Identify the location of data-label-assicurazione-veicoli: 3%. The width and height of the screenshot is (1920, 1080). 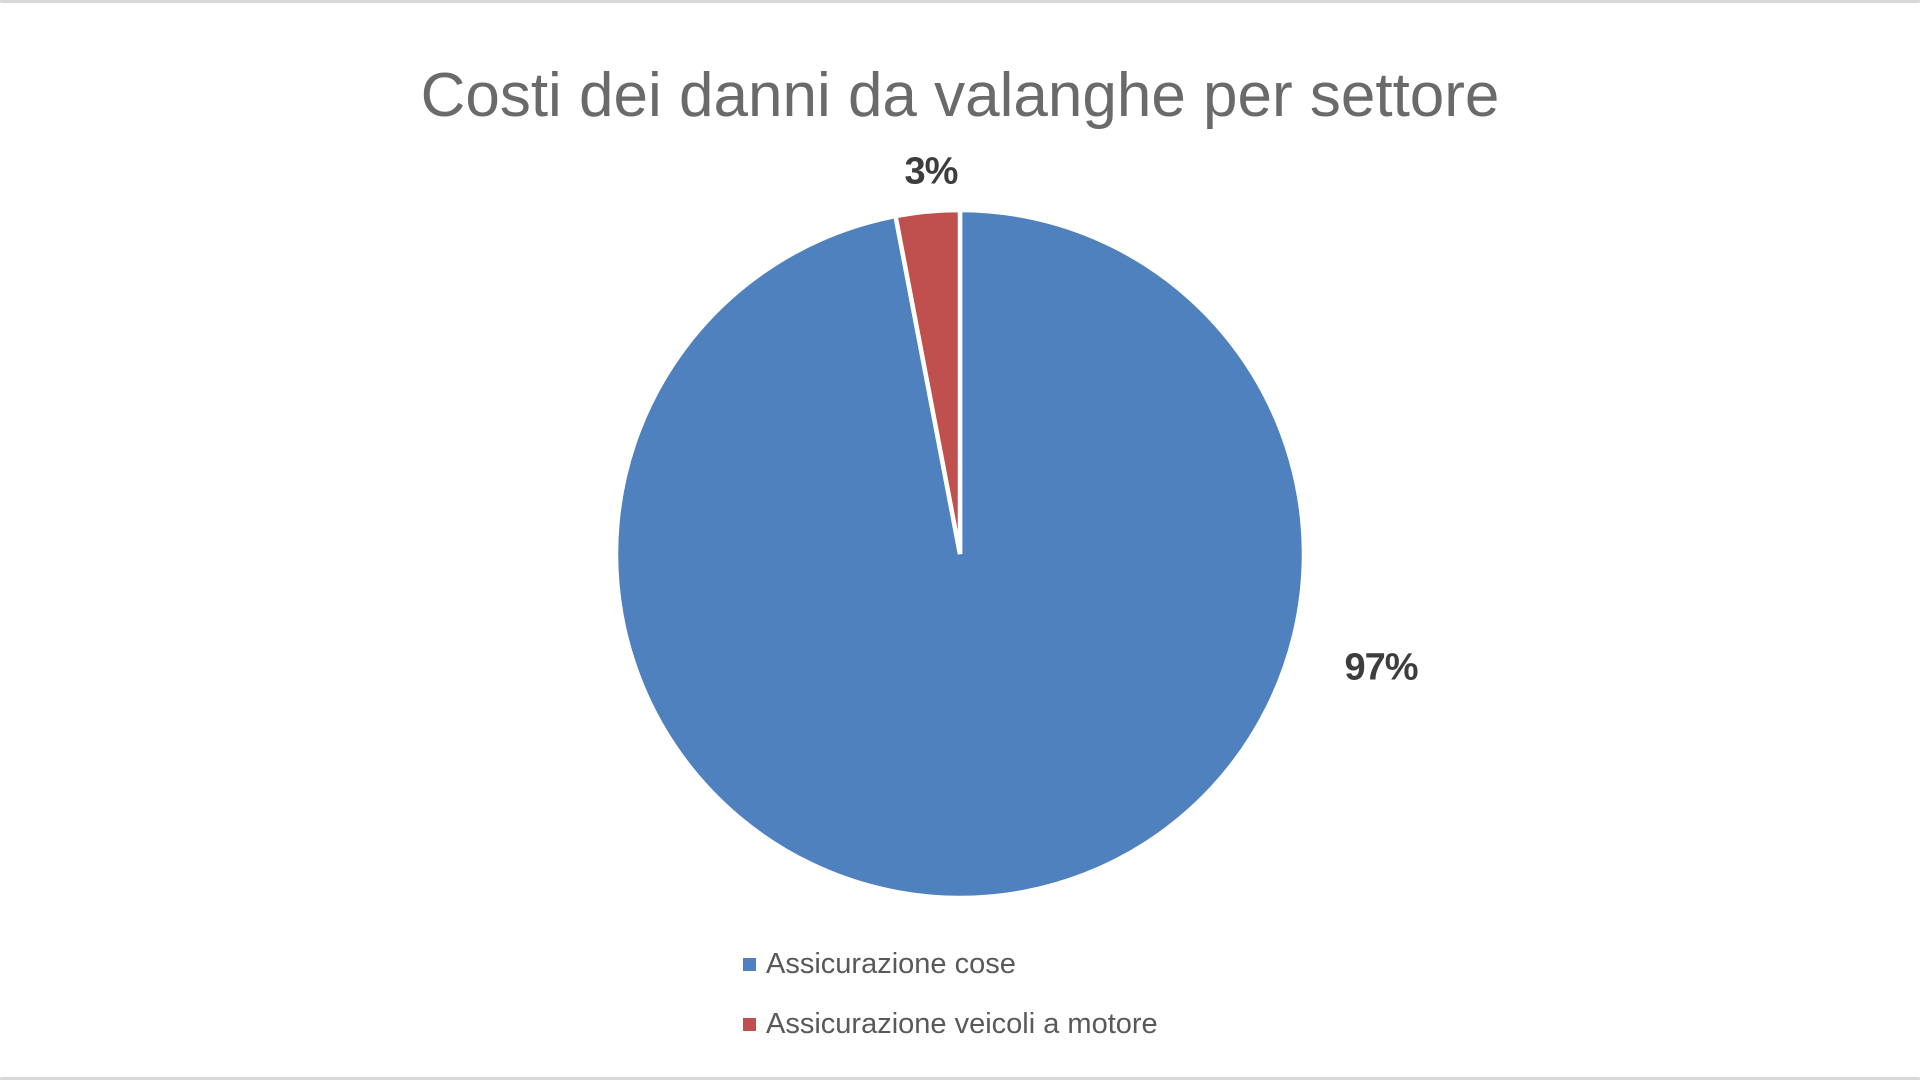
(931, 171).